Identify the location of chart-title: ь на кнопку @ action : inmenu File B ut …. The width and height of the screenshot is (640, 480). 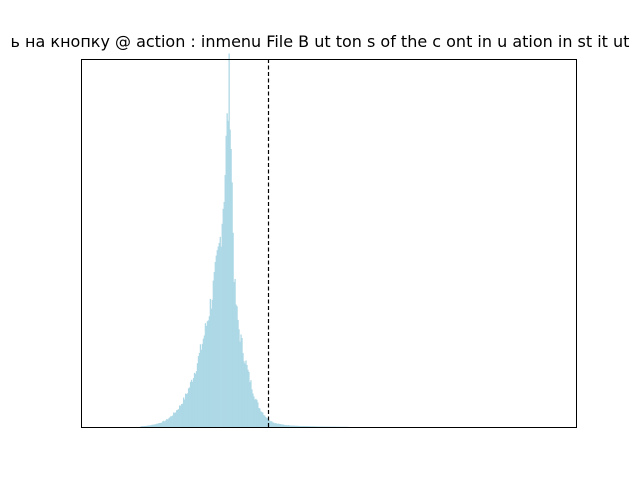
(320, 41).